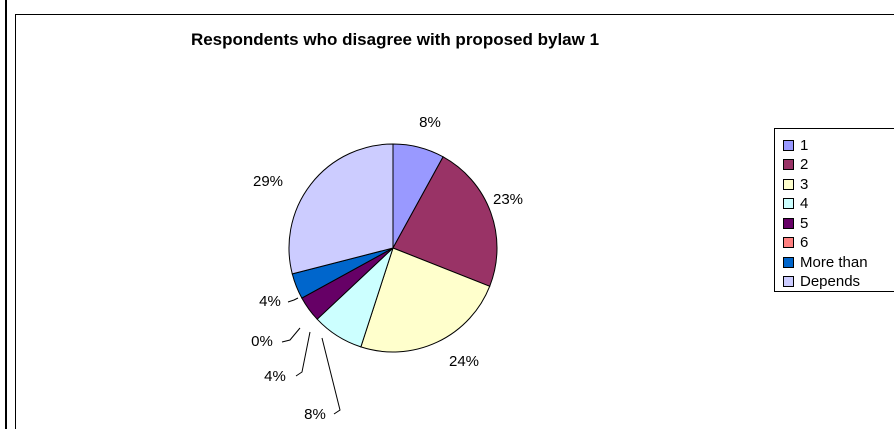 The height and width of the screenshot is (429, 894). Describe the element at coordinates (804, 145) in the screenshot. I see `legend-label: 1` at that location.